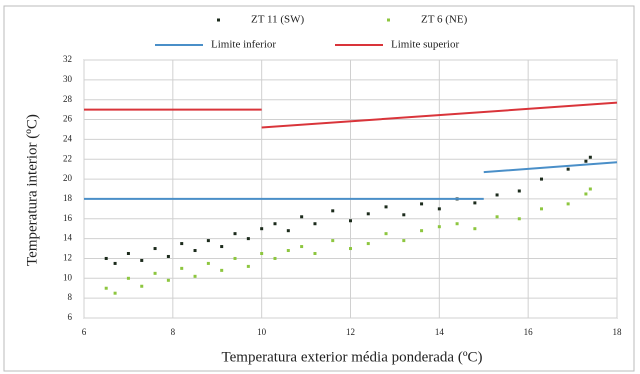 The width and height of the screenshot is (640, 374). Describe the element at coordinates (243, 45) in the screenshot. I see `legend-label: Limite inferior` at that location.